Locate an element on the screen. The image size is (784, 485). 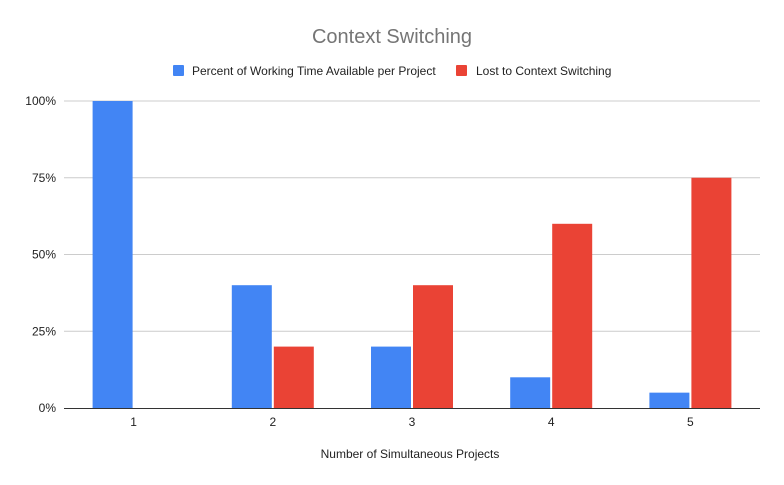
y-axis-tick-labels: 0% 25% 50% 75% 100% is located at coordinates (40, 254).